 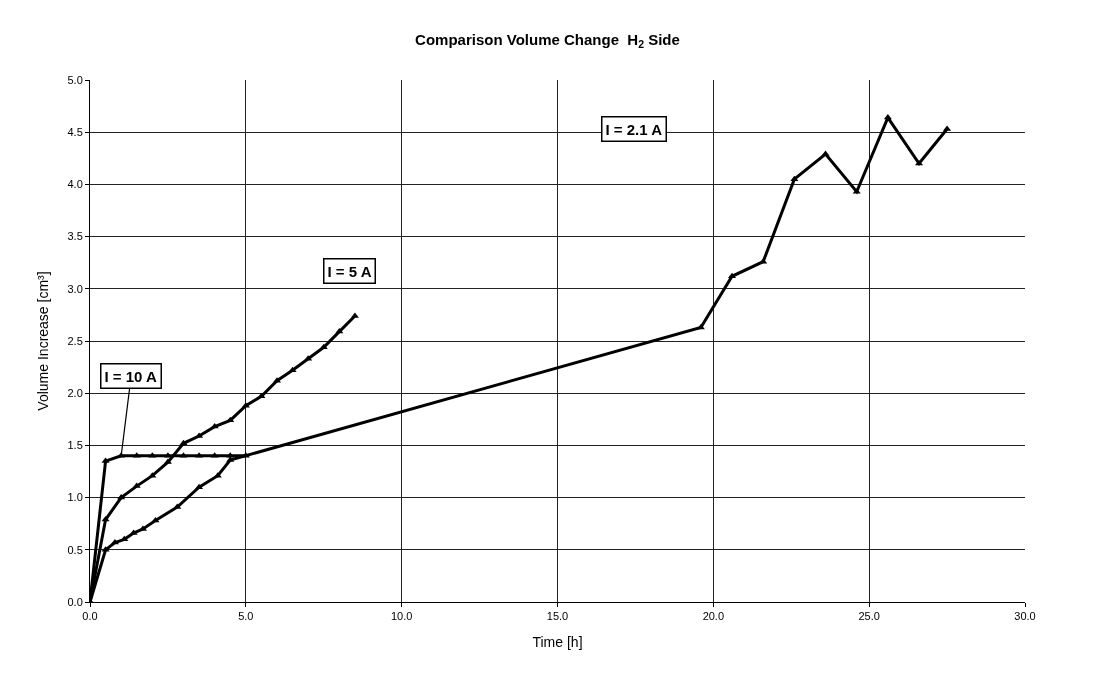 I want to click on y-tick-label: 1.0, so click(x=75, y=497).